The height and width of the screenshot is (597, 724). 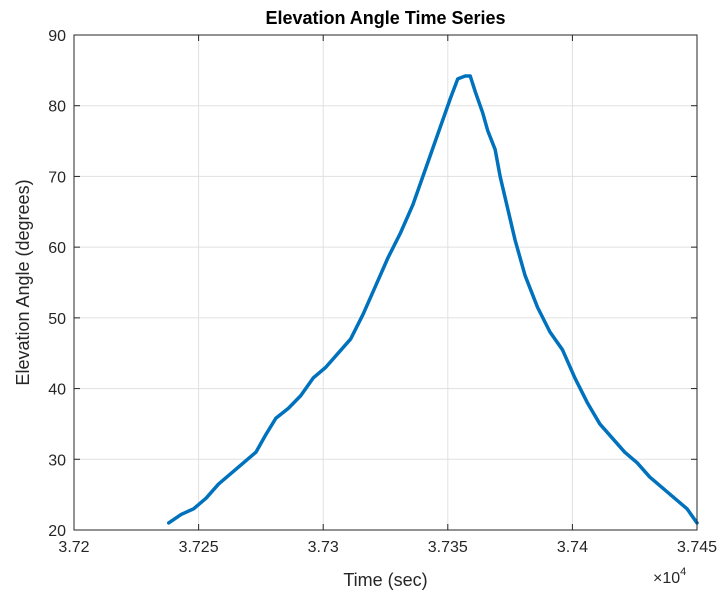 I want to click on y-tick-label: 50, so click(x=57, y=319).